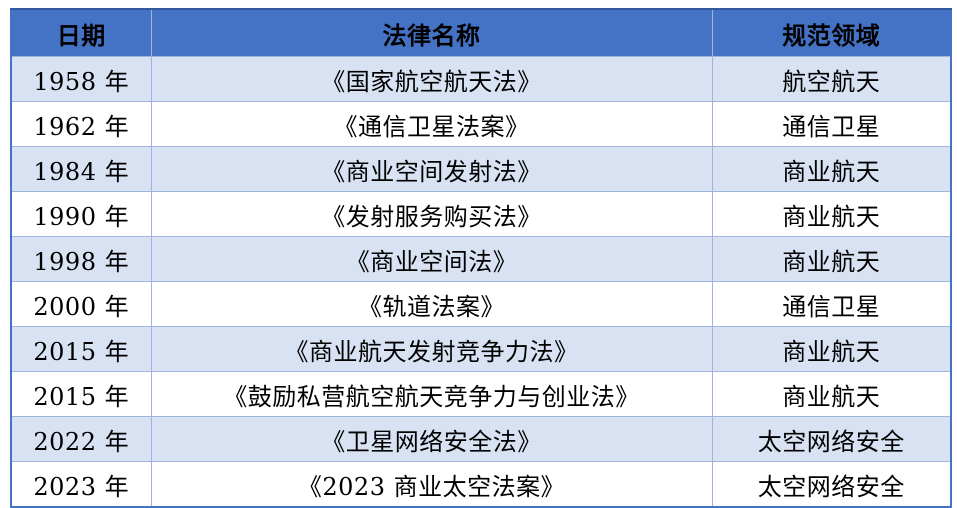  I want to click on table-row: 2022 年《卫星网络安全法》 太空网络安全, so click(481, 439).